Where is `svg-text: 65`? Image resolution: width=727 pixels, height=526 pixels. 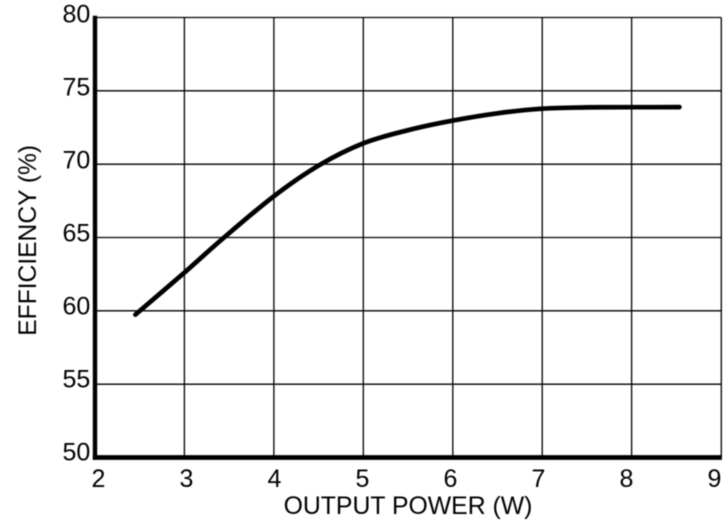
svg-text: 65 is located at coordinates (76, 234).